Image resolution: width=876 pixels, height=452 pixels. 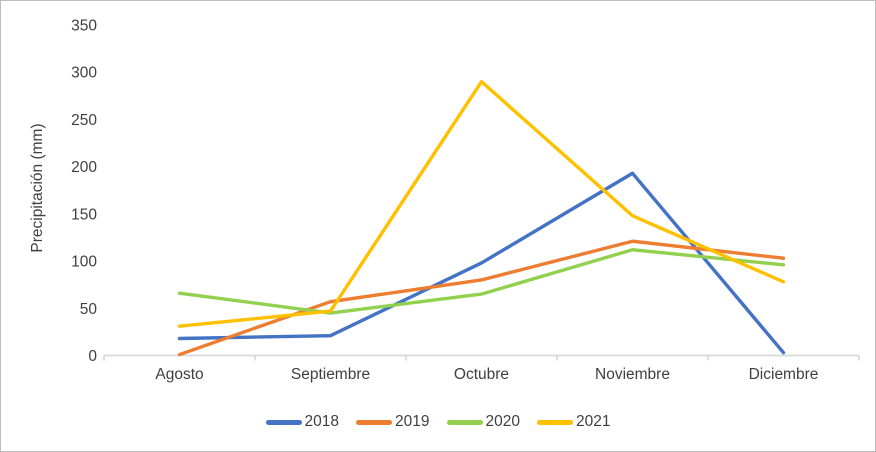 I want to click on legend-item-2018: 2018, so click(x=302, y=422).